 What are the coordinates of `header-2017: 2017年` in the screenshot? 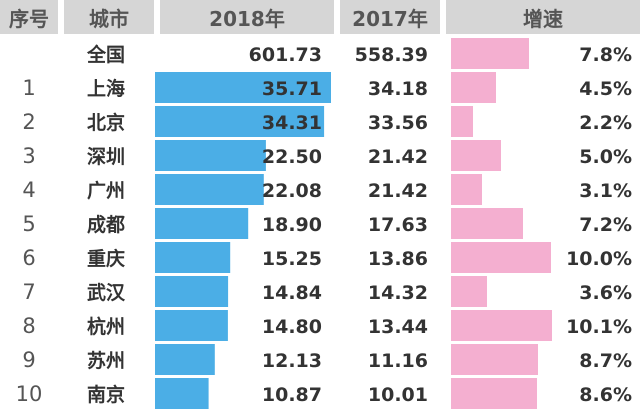 It's located at (390, 17).